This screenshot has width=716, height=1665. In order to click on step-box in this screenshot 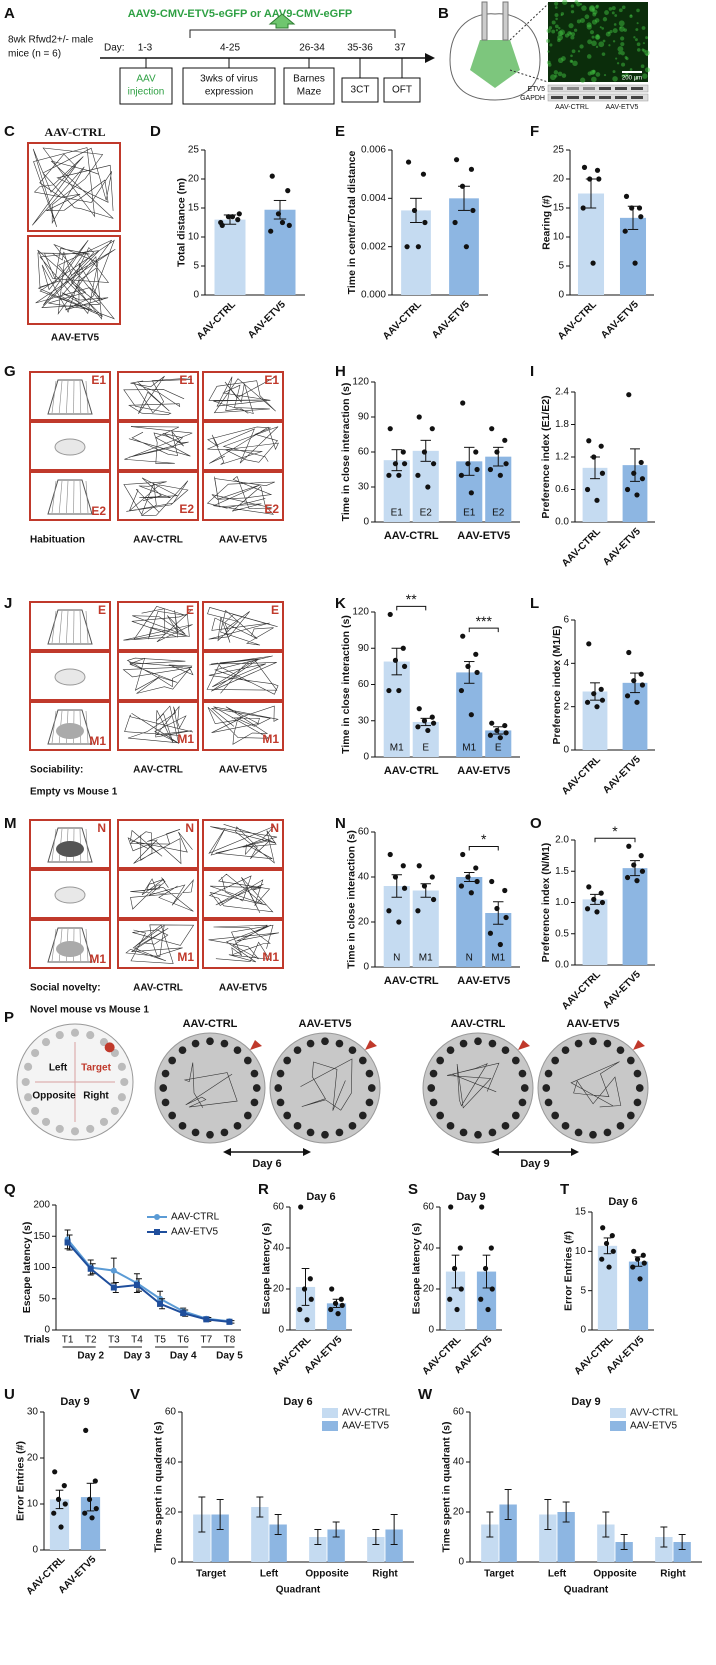, I will do `click(229, 86)`.